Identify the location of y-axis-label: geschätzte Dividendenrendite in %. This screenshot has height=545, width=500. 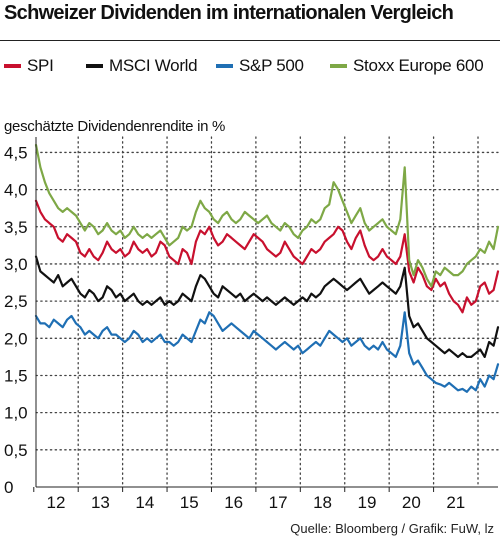
(115, 126).